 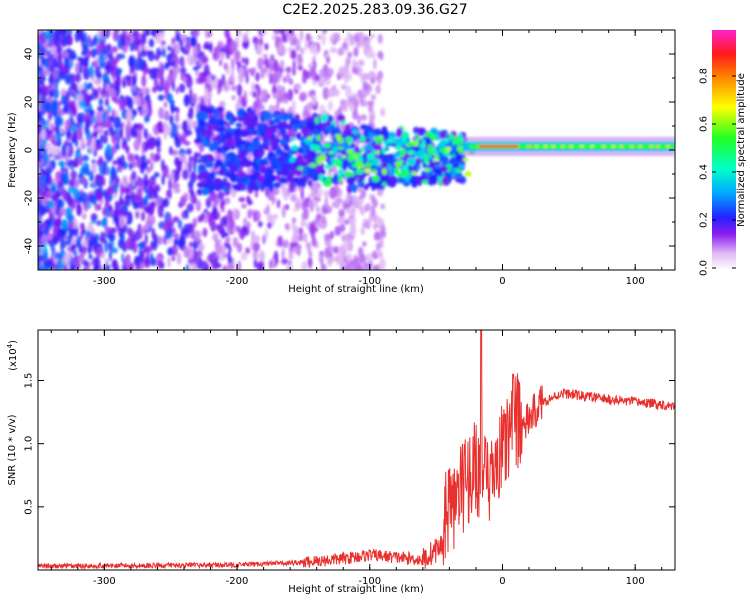 What do you see at coordinates (667, 146) in the screenshot?
I see `tone-spot` at bounding box center [667, 146].